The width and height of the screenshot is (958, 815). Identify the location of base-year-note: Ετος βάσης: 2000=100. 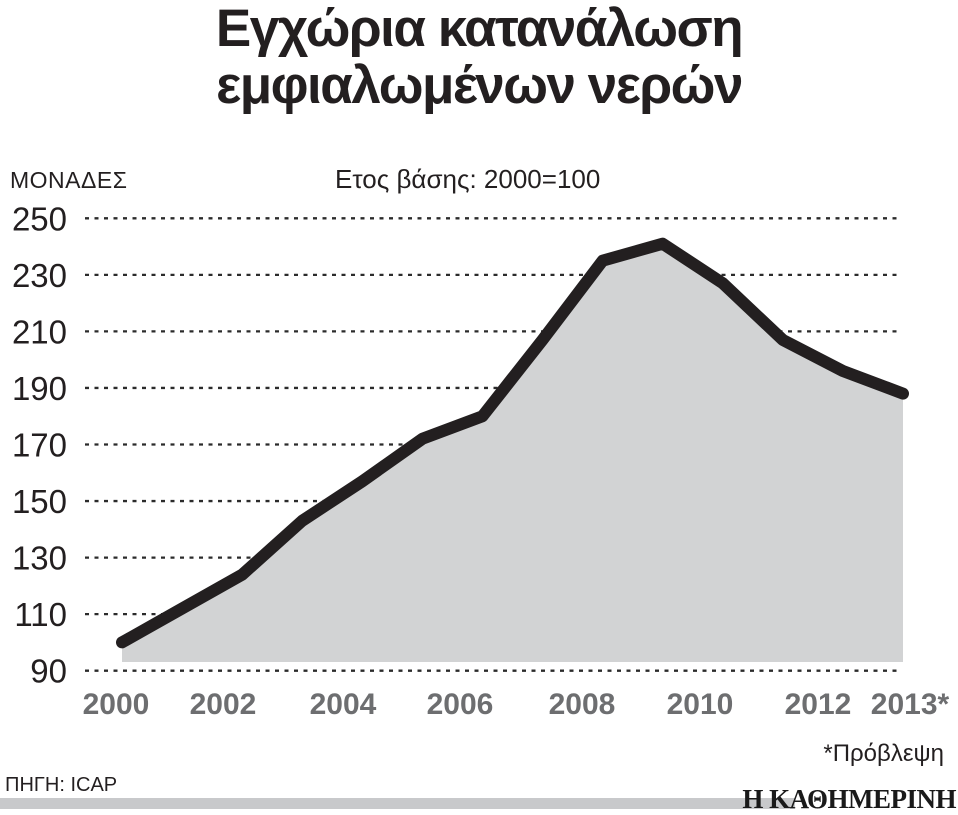
(468, 179).